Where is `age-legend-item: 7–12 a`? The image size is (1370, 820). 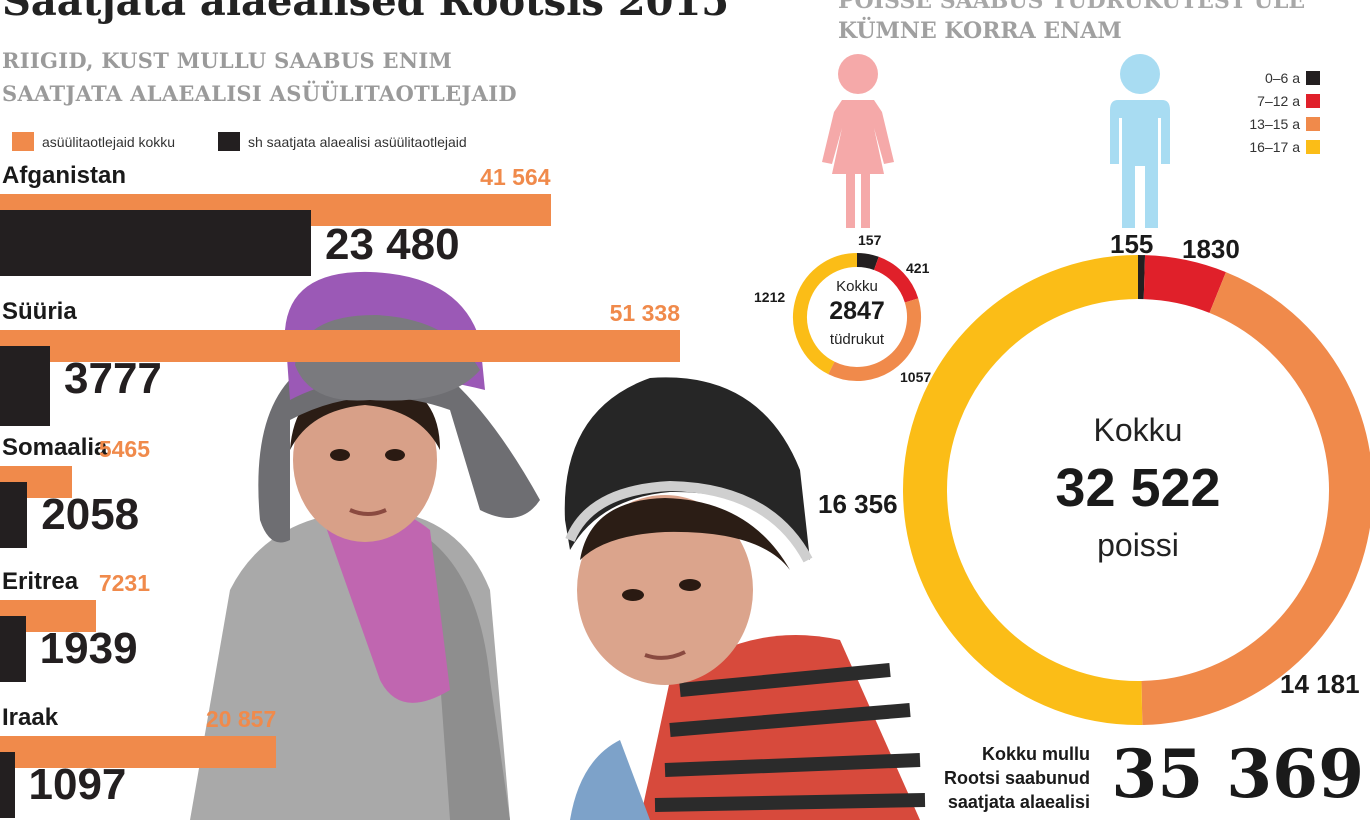
age-legend-item: 7–12 a is located at coordinates (1284, 100).